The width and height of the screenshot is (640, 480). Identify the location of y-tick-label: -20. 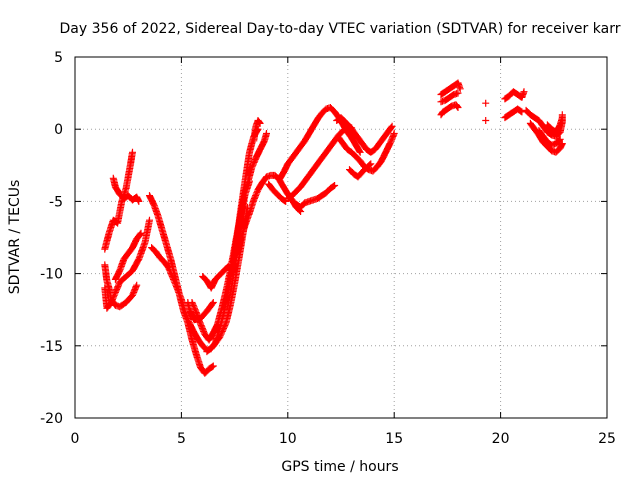
(51, 419).